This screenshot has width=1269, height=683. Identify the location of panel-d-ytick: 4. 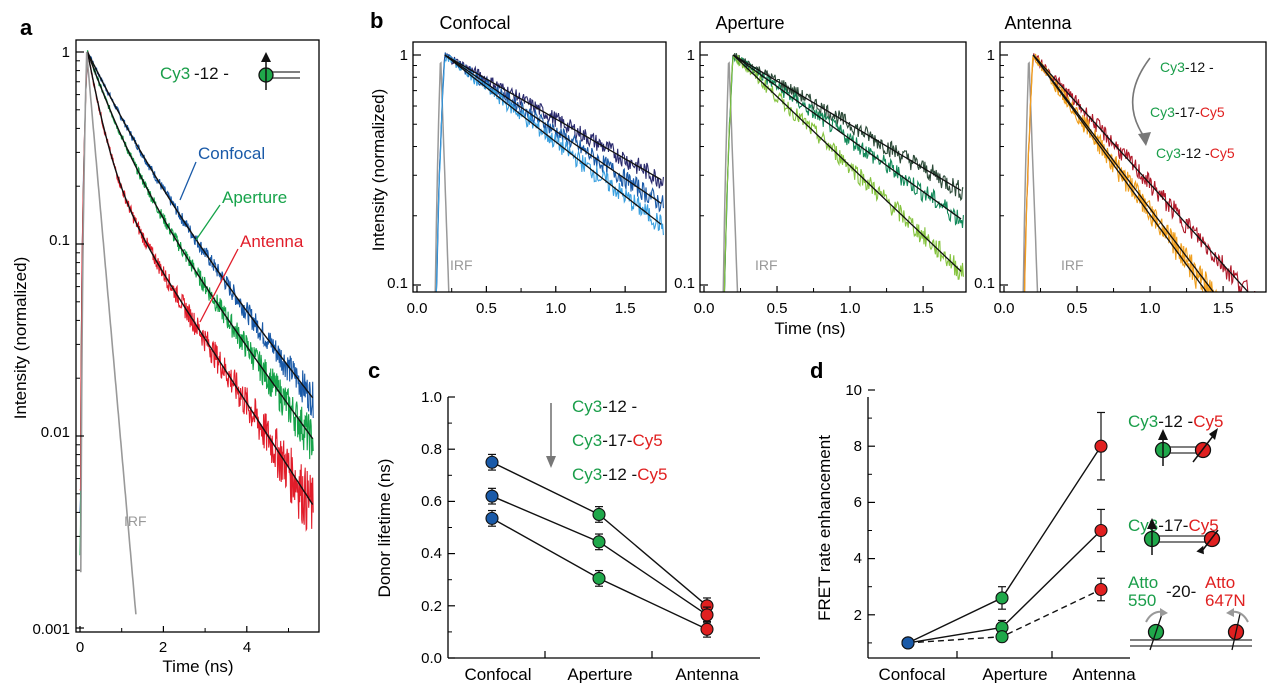
(858, 558).